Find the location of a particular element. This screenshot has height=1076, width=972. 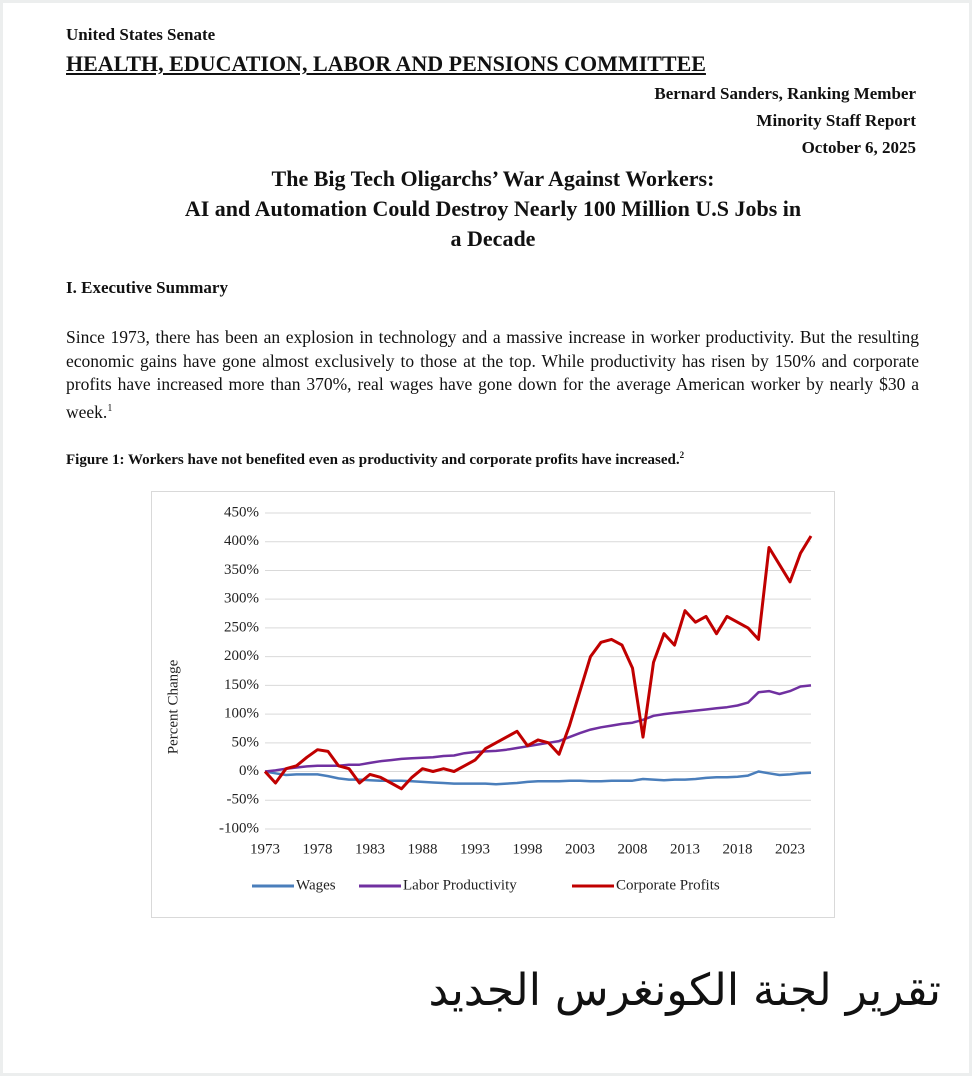

y-tick-label: 150% is located at coordinates (241, 685).